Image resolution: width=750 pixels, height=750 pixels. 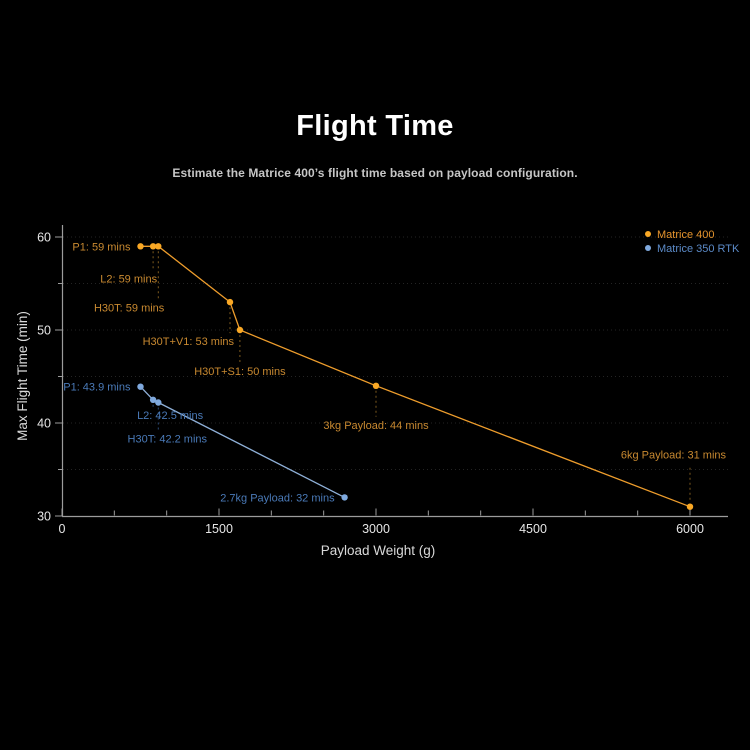 What do you see at coordinates (128, 279) in the screenshot?
I see `point-annotation: L2: 59 mins` at bounding box center [128, 279].